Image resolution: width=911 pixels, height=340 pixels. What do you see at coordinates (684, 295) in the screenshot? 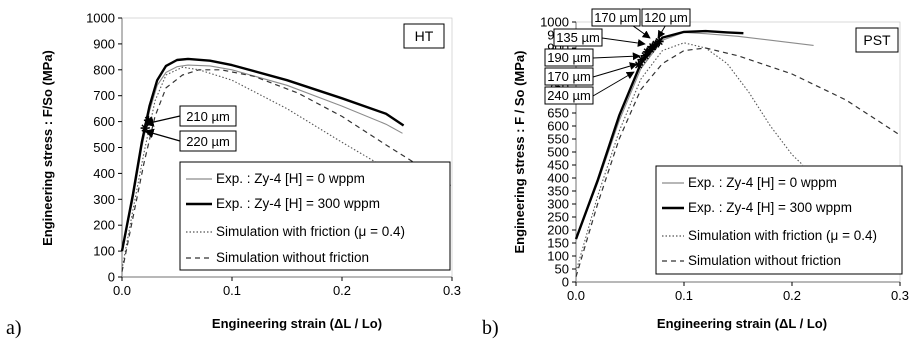
I see `panel-b-x-tick-label: 0.1` at bounding box center [684, 295].